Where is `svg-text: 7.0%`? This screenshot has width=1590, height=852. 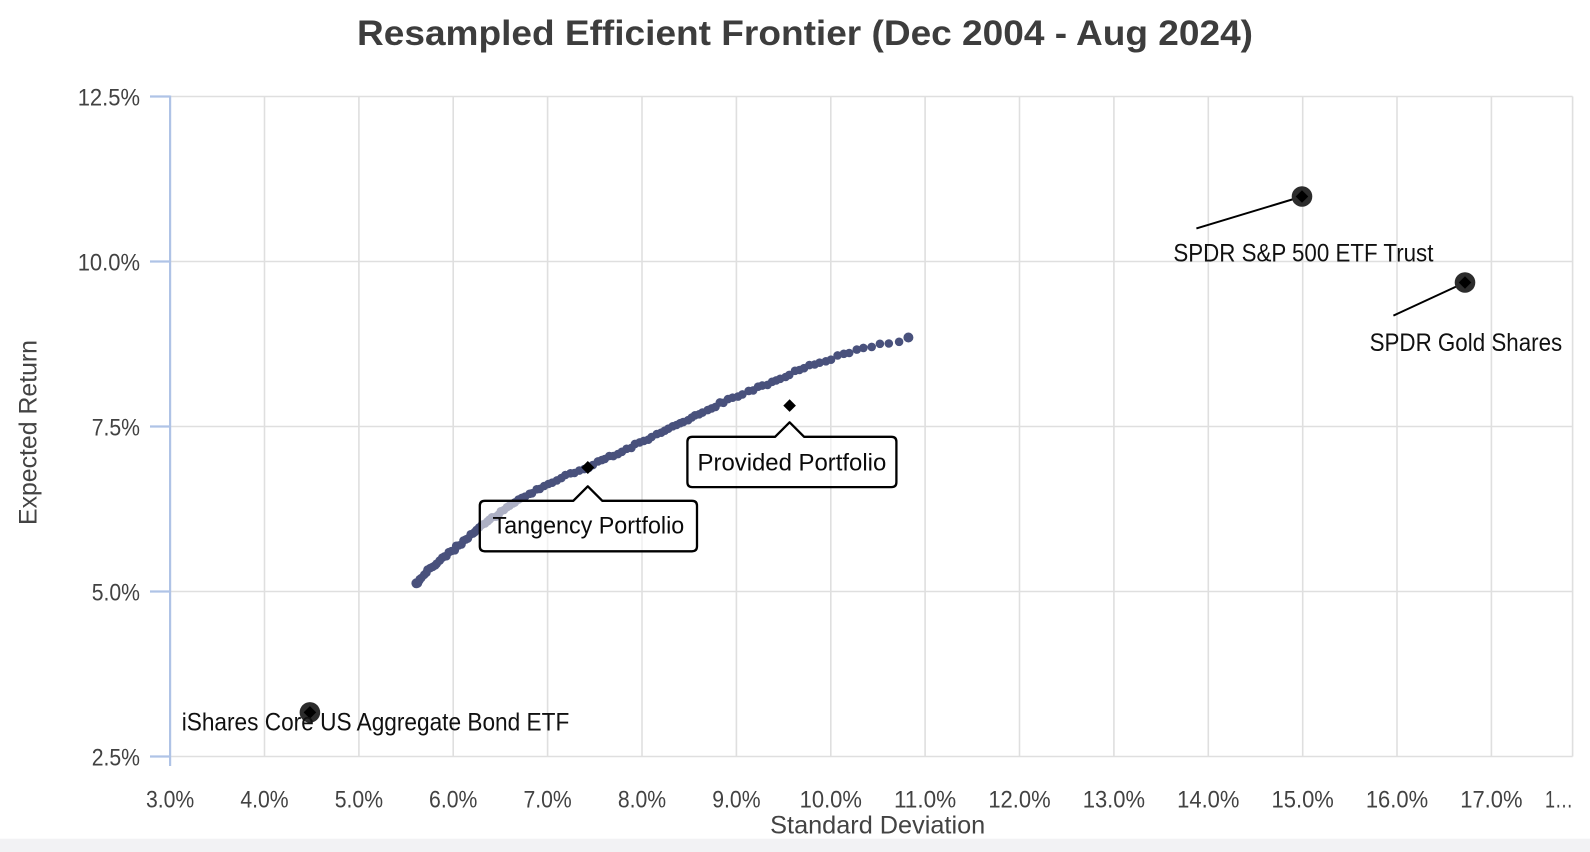 svg-text: 7.0% is located at coordinates (547, 800).